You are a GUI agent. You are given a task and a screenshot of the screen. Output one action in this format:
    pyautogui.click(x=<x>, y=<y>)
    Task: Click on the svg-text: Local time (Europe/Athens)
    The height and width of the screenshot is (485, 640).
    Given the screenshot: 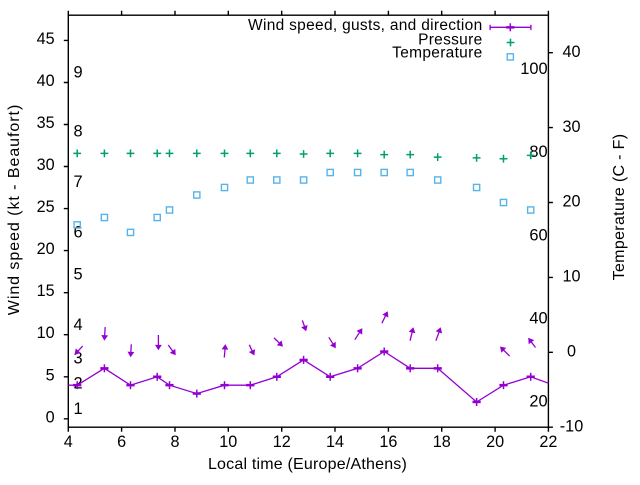 What is the action you would take?
    pyautogui.click(x=307, y=464)
    